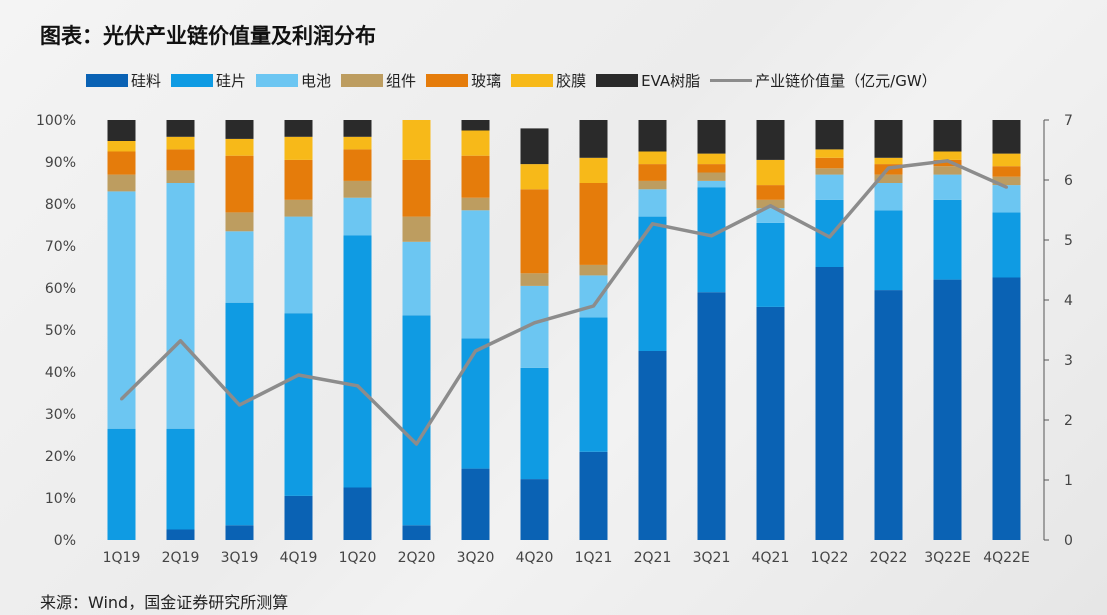 The image size is (1107, 615). I want to click on y2-tick-label: 2, so click(1068, 421).